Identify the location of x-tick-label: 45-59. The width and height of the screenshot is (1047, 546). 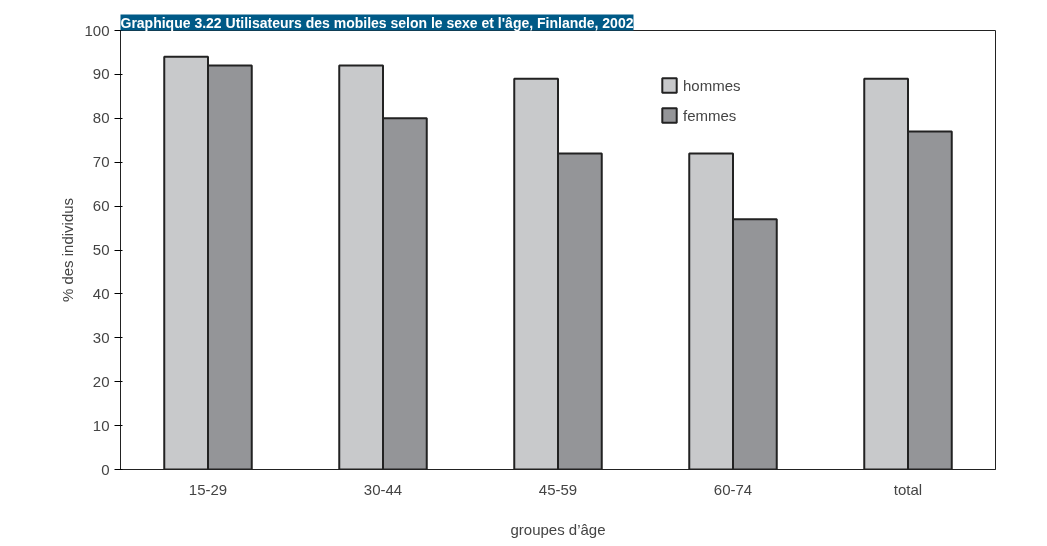
(558, 489).